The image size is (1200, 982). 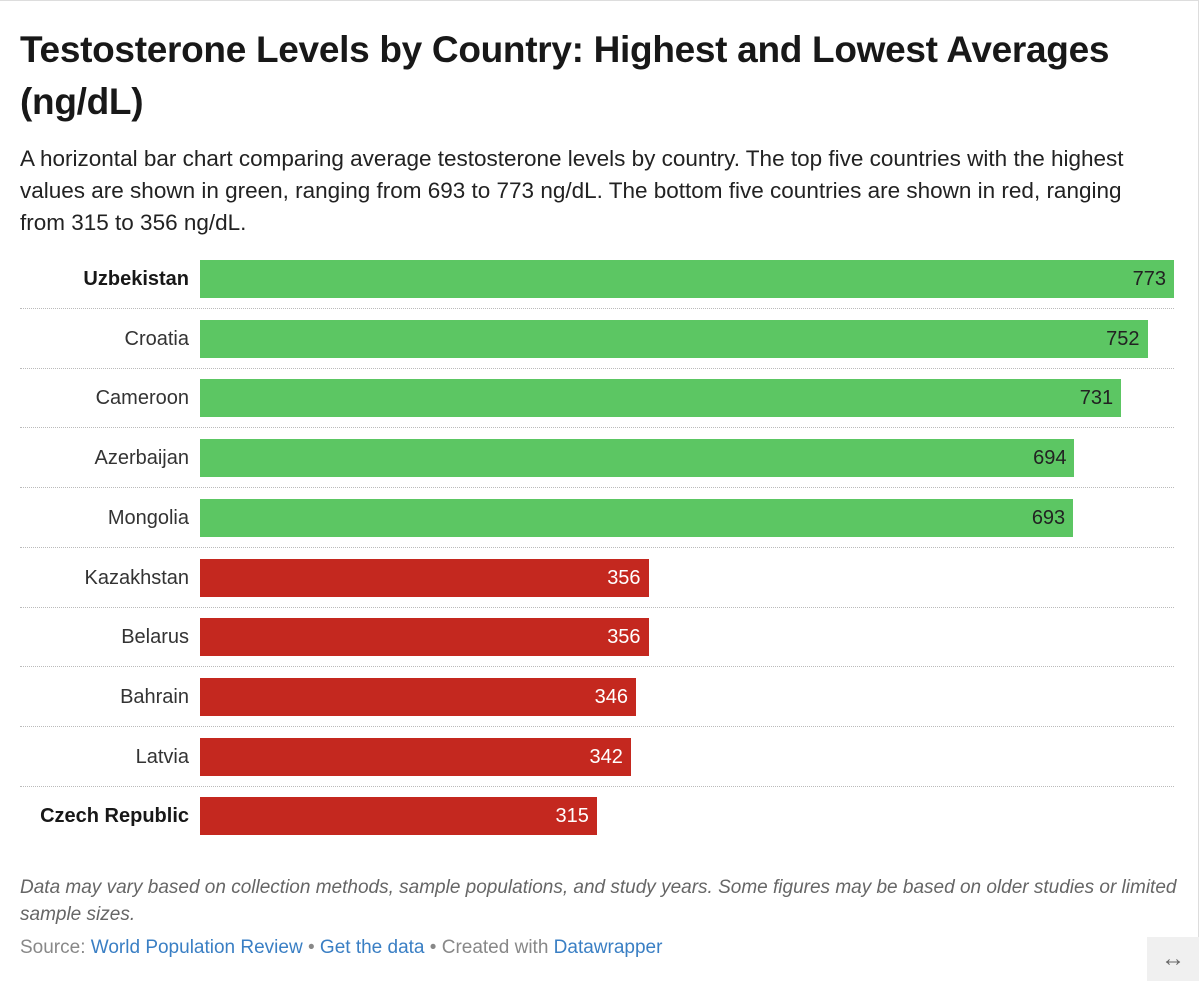 I want to click on bar-row: Belarus 356, so click(x=597, y=638).